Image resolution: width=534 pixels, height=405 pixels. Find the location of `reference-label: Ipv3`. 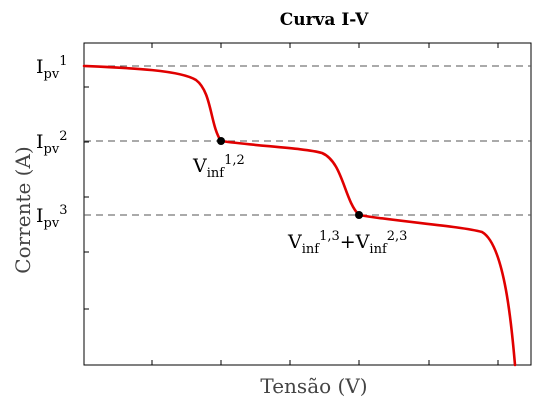

reference-label: Ipv3 is located at coordinates (51, 217).